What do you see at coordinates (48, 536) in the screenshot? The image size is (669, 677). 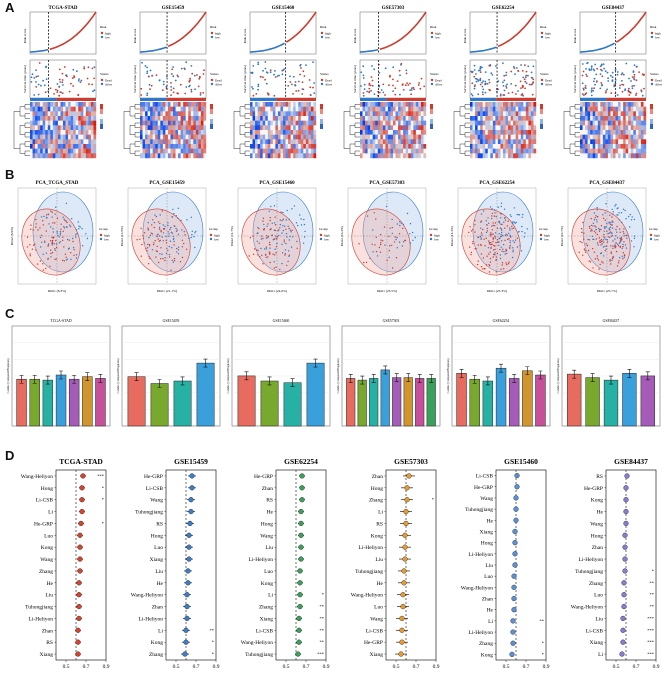 I see `forest-row-label: Luo` at bounding box center [48, 536].